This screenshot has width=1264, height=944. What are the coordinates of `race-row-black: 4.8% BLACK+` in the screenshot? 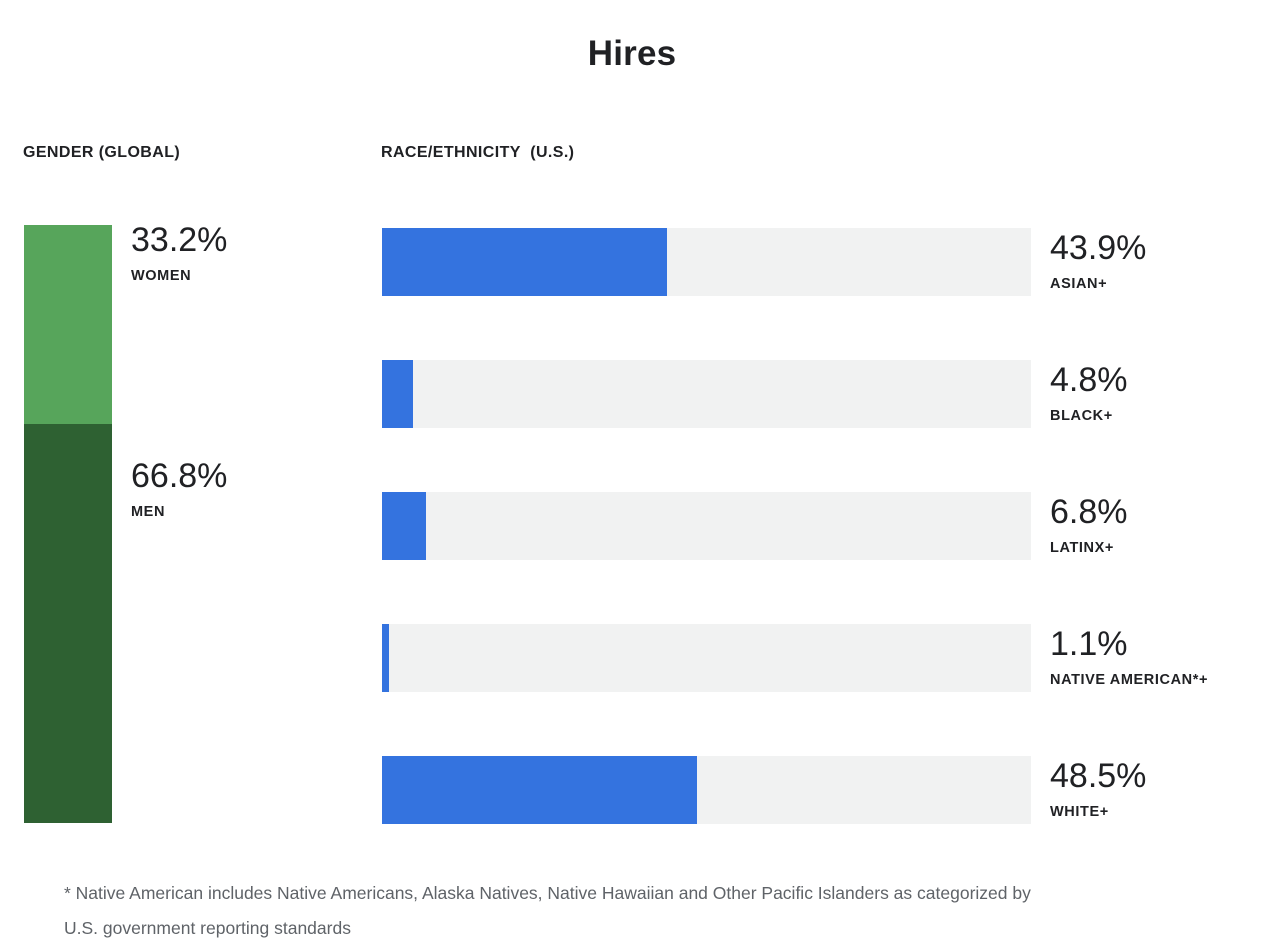 It's located at (632, 394).